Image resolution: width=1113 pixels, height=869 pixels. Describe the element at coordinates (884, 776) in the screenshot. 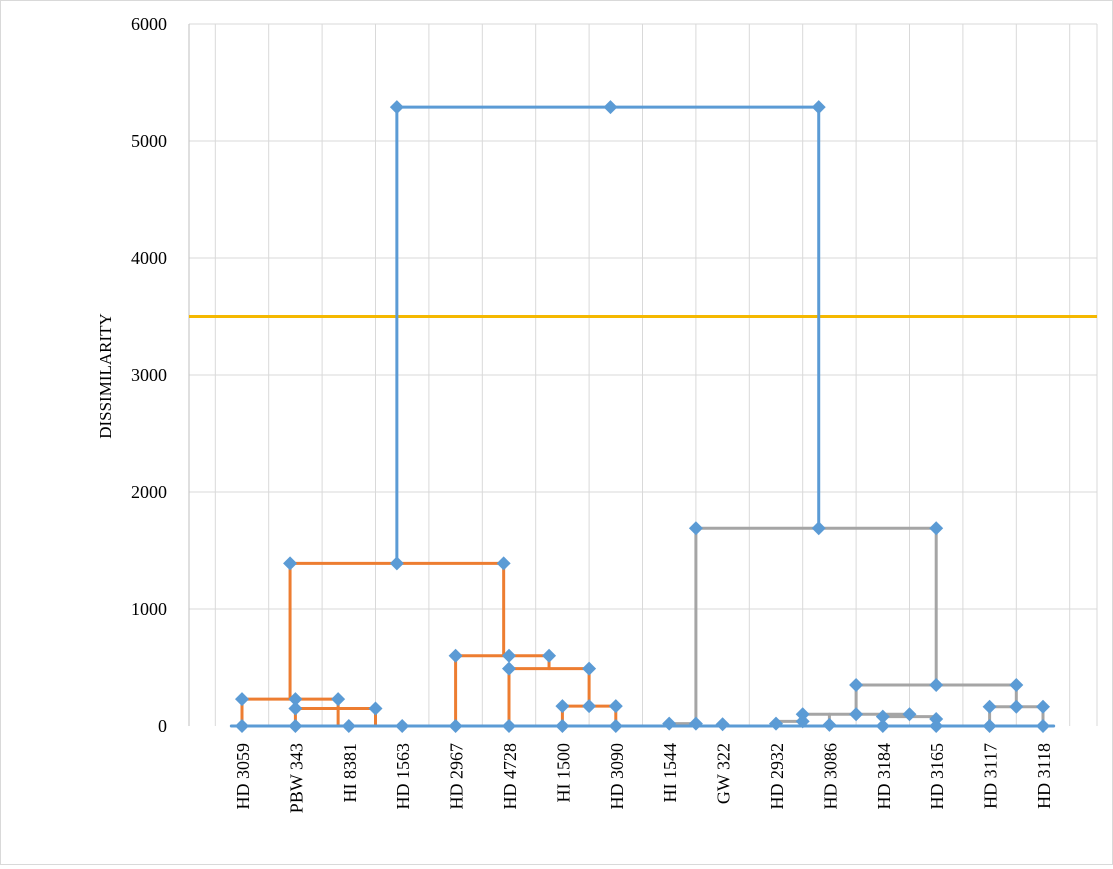

I see `x-tick-label: HD 3184` at that location.